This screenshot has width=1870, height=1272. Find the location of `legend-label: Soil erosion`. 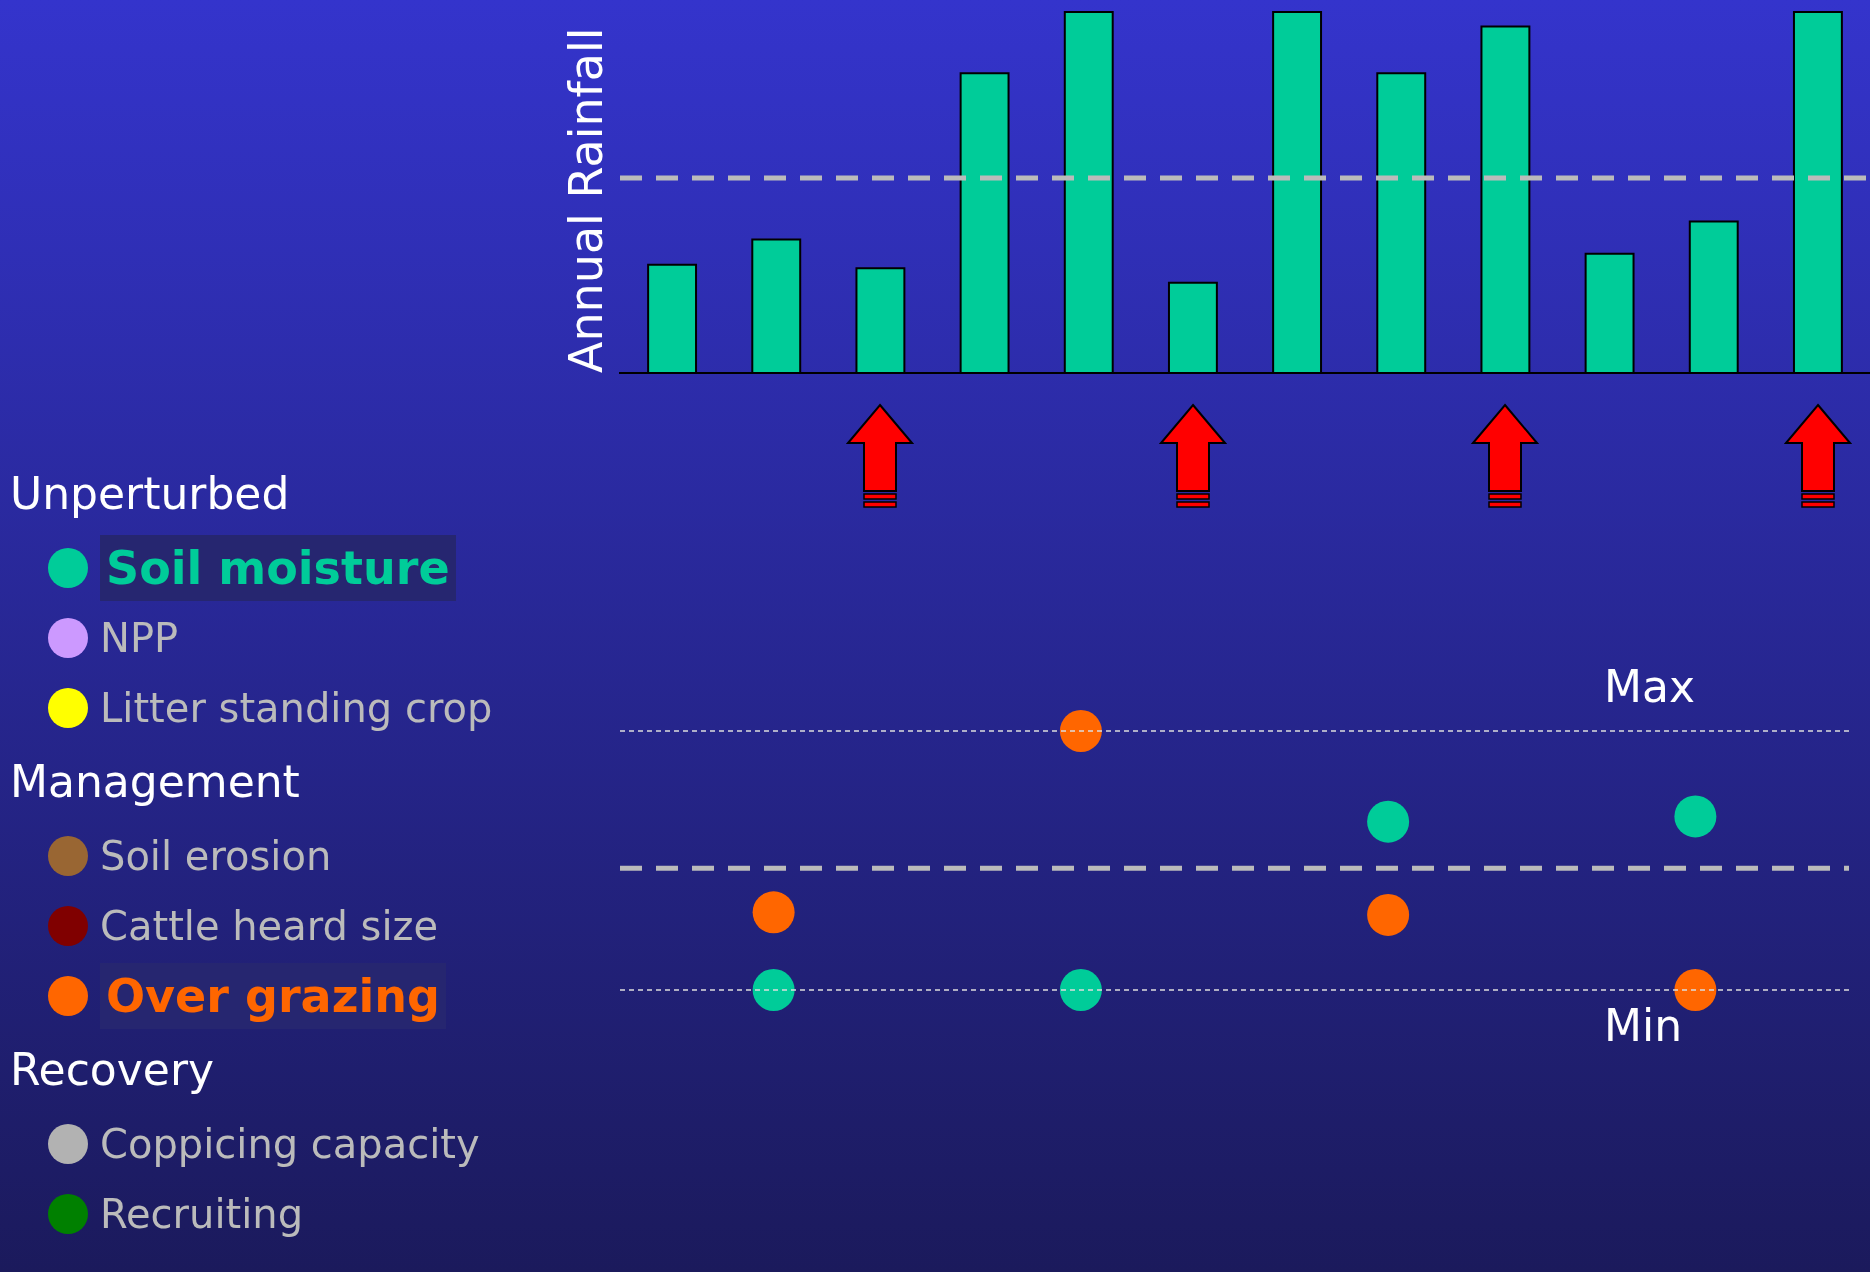

legend-label: Soil erosion is located at coordinates (216, 856).